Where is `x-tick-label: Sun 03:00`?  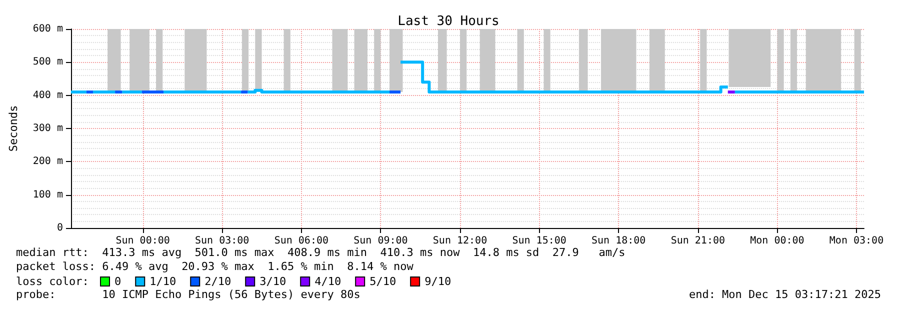 x-tick-label: Sun 03:00 is located at coordinates (222, 241).